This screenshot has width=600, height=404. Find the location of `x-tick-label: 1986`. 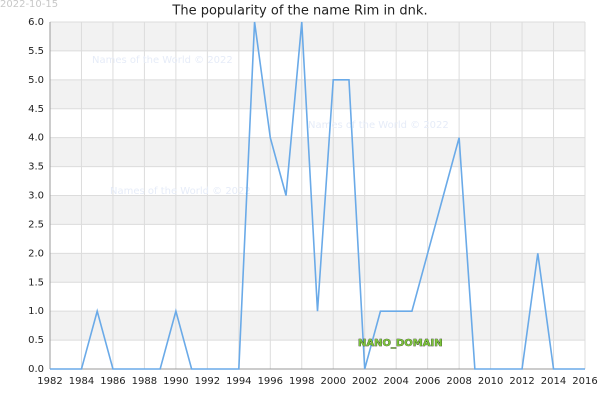

x-tick-label: 1986 is located at coordinates (112, 381).